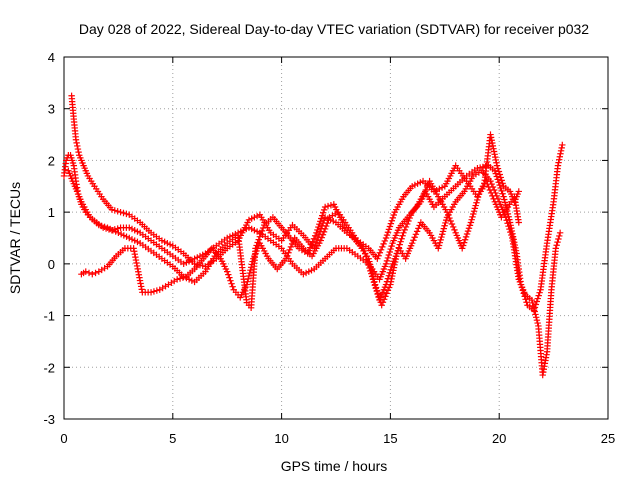 The width and height of the screenshot is (640, 480). I want to click on y-tick-label: 0, so click(51, 264).